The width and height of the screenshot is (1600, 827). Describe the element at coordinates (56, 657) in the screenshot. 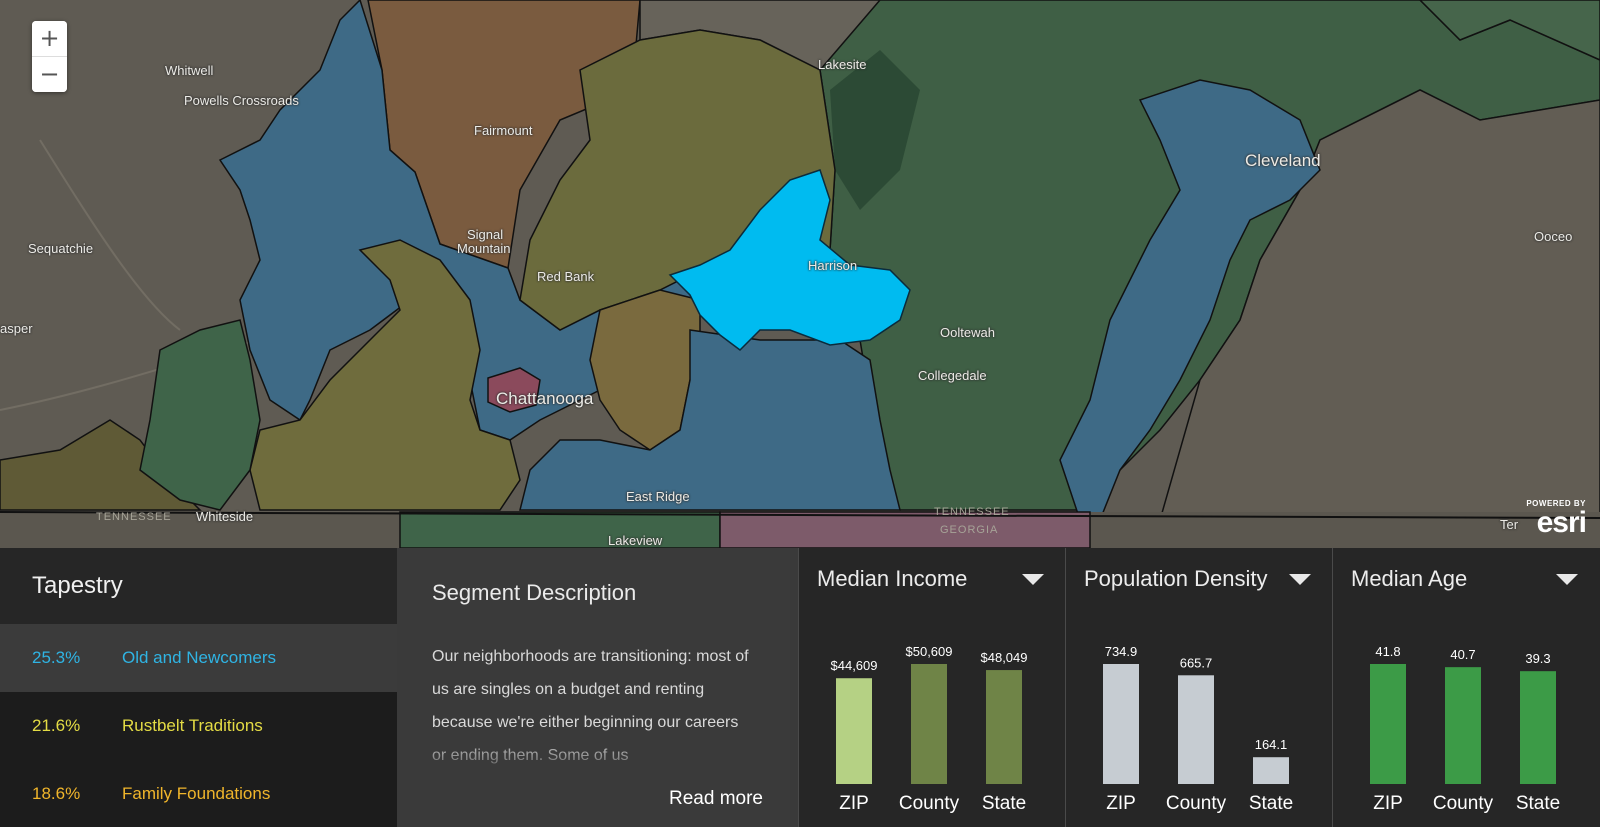

I see `segment-percent: 25.3%` at that location.